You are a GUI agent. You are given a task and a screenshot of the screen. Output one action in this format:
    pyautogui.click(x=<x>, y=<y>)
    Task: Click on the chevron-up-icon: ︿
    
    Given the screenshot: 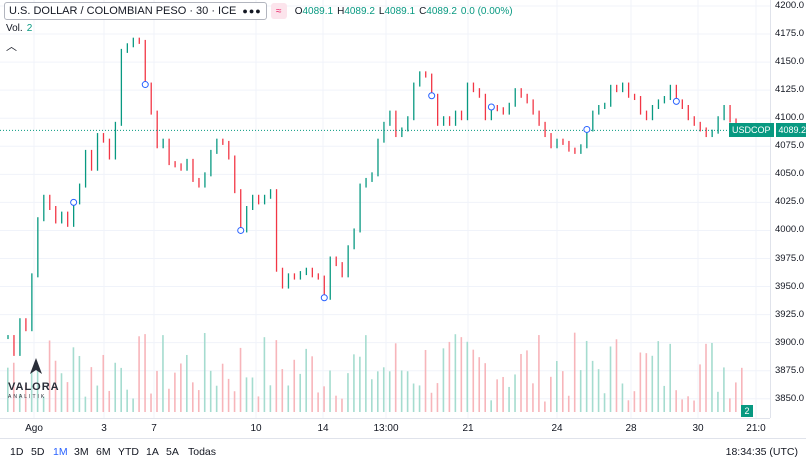 What is the action you would take?
    pyautogui.click(x=11, y=47)
    